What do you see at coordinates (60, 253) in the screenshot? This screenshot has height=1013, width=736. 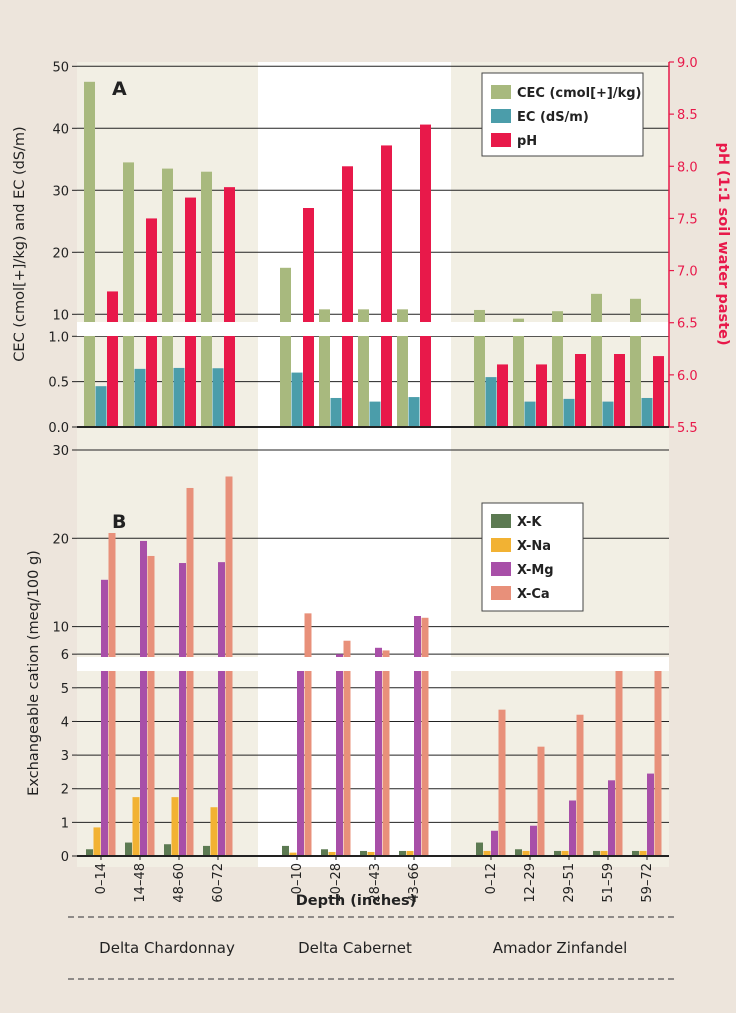 I see `y-tick-label-a-20: 20` at bounding box center [60, 253].